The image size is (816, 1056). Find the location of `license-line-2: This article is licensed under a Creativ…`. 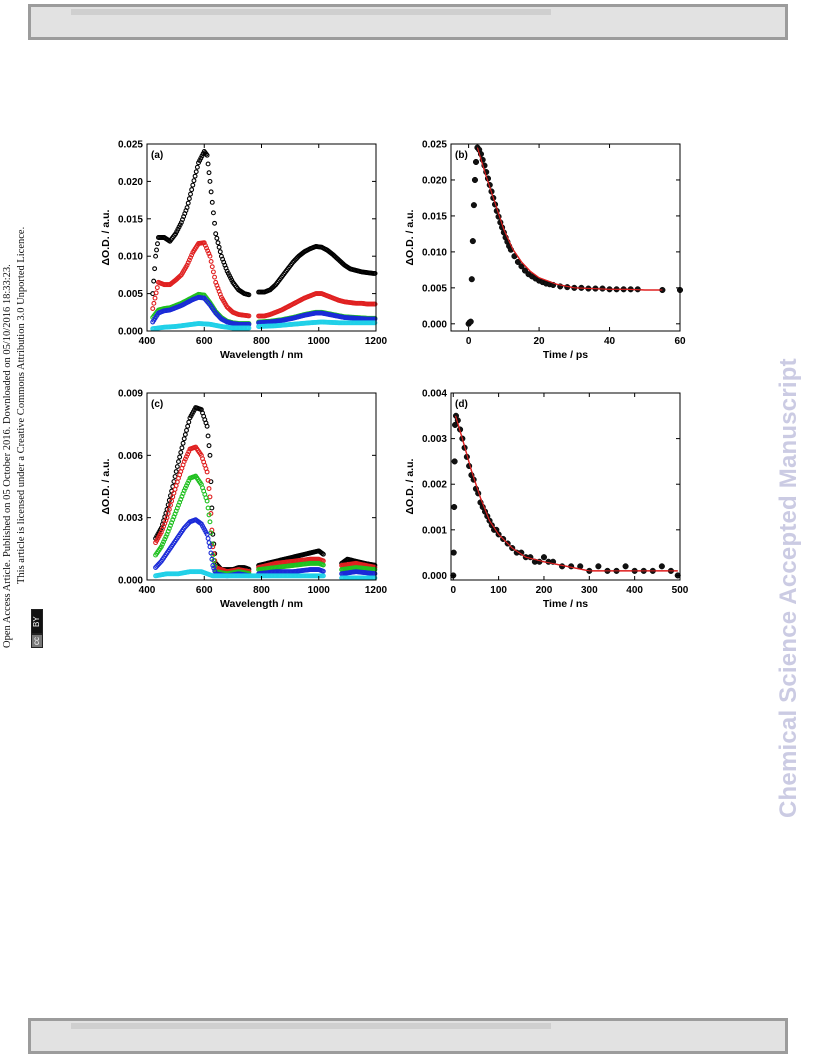

license-line-2: This article is licensed under a Creativ… is located at coordinates (21, 405).